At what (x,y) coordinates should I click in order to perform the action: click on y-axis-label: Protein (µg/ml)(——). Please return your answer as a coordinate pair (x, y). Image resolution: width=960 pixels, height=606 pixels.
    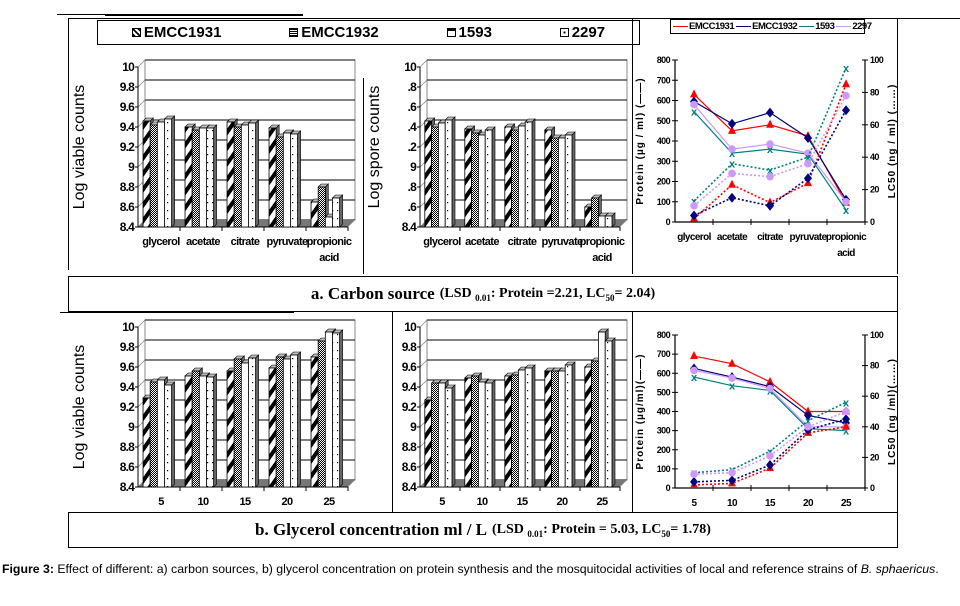
    Looking at the image, I should click on (640, 412).